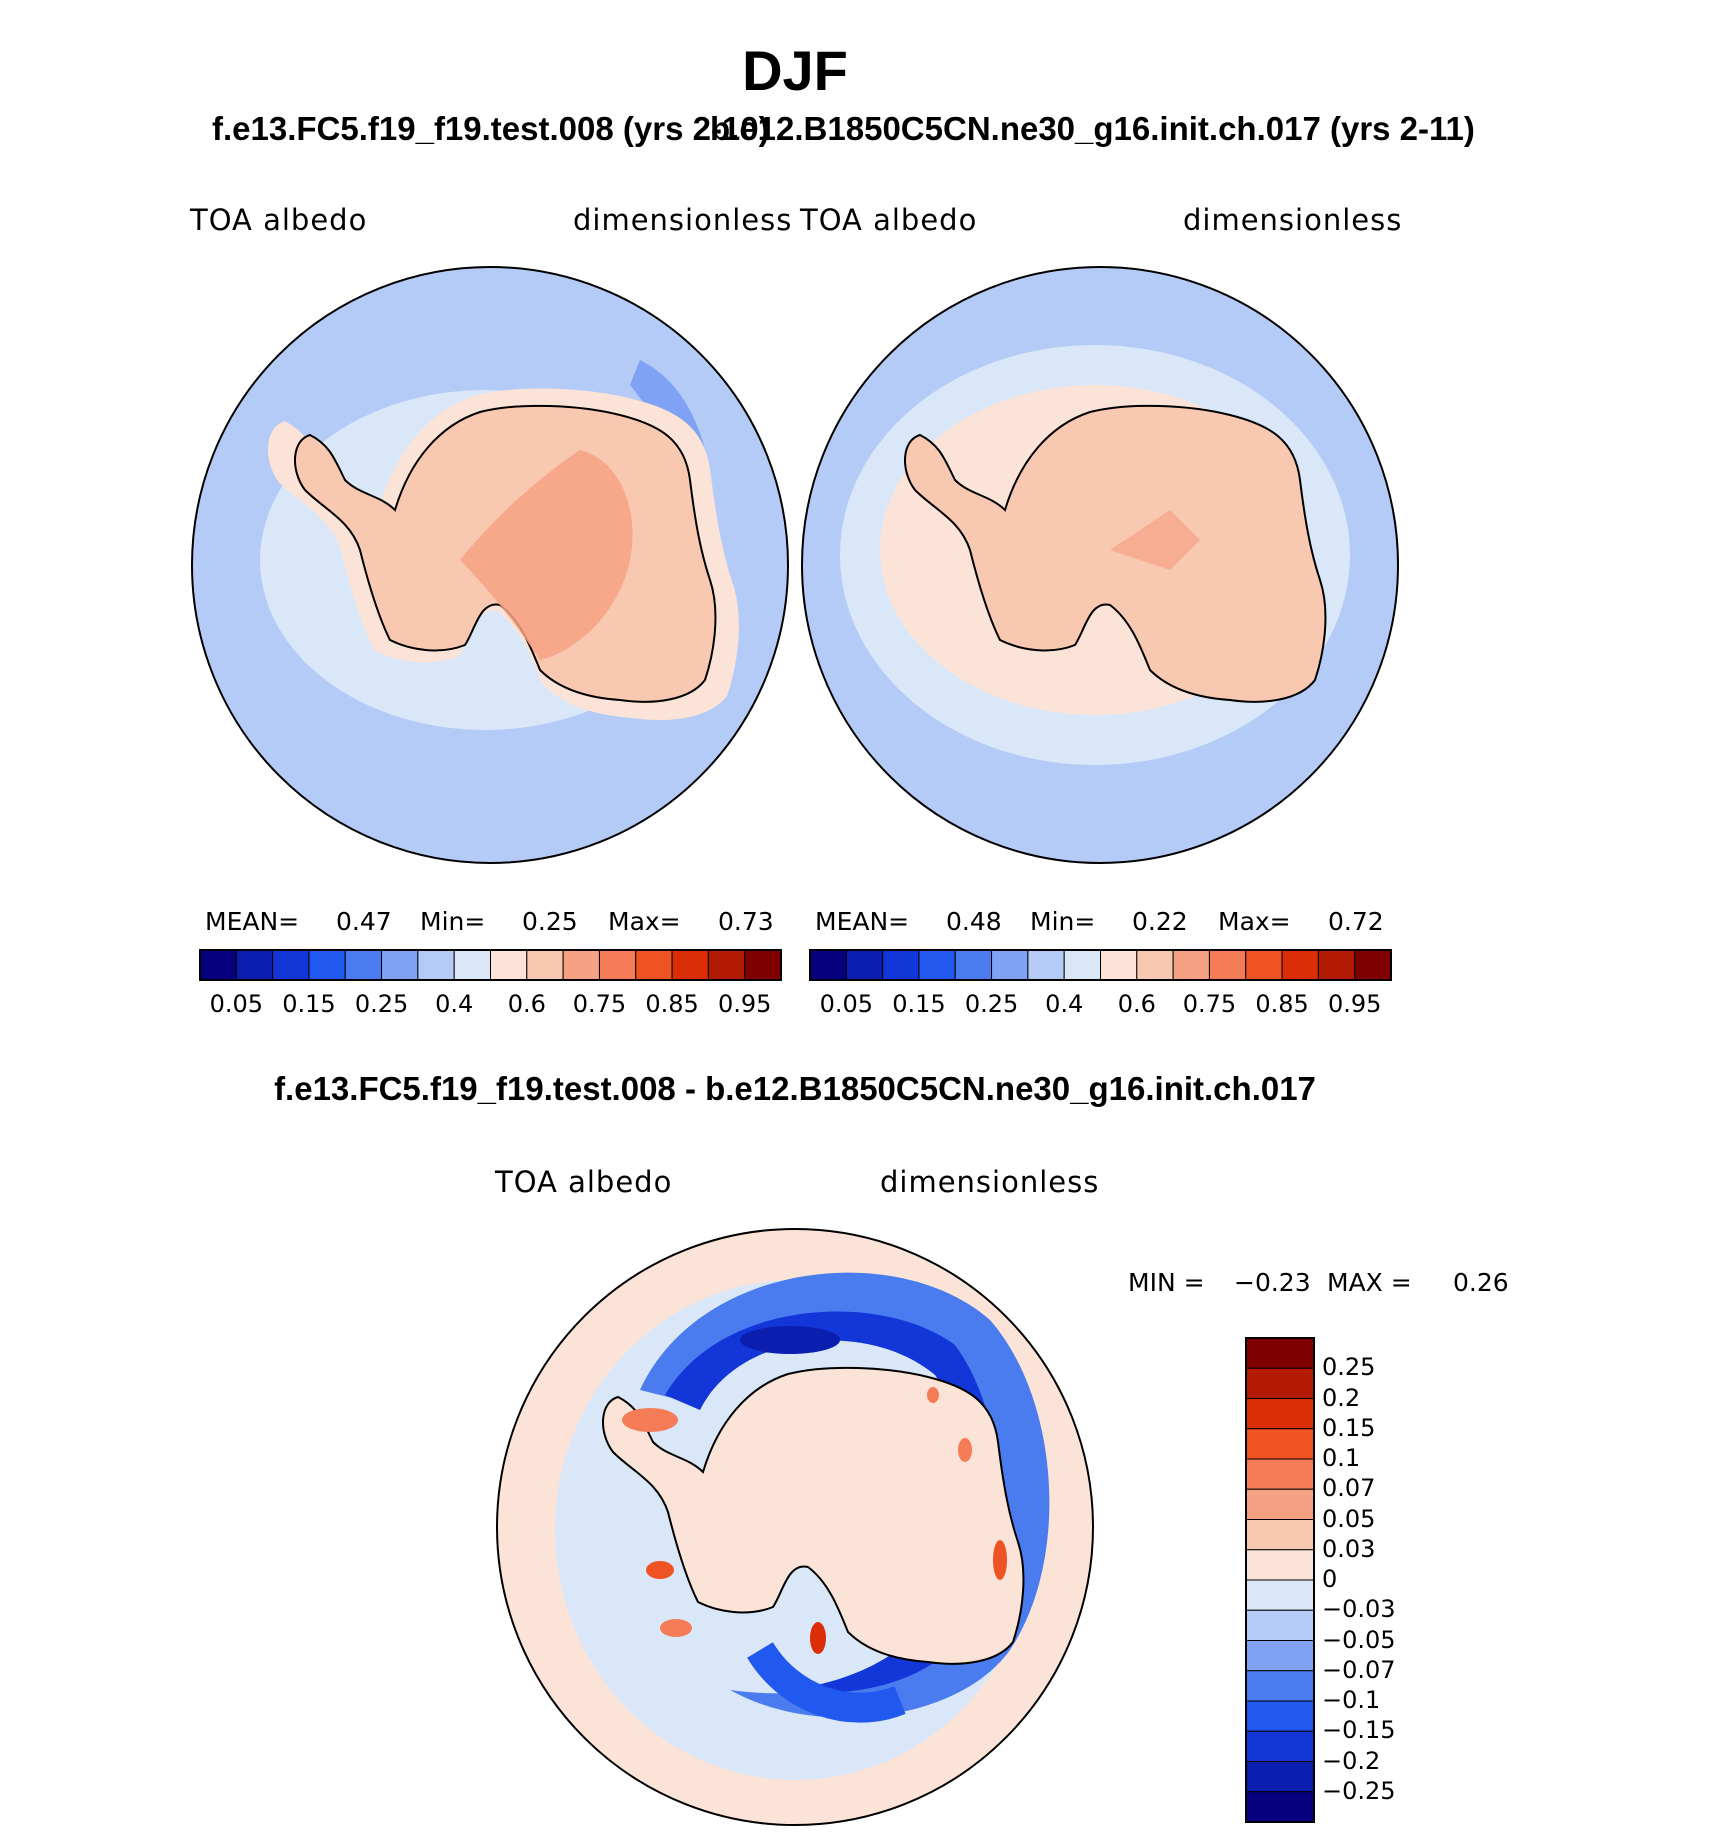  What do you see at coordinates (364, 921) in the screenshot?
I see `panel1-mean-value: 0.47` at bounding box center [364, 921].